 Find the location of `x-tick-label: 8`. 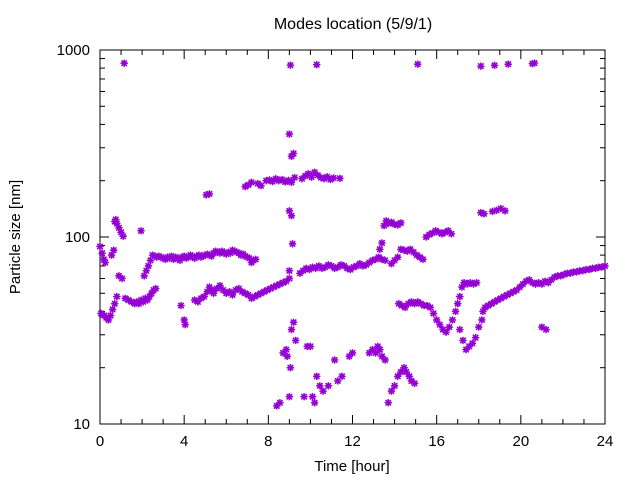

x-tick-label: 8 is located at coordinates (268, 441).